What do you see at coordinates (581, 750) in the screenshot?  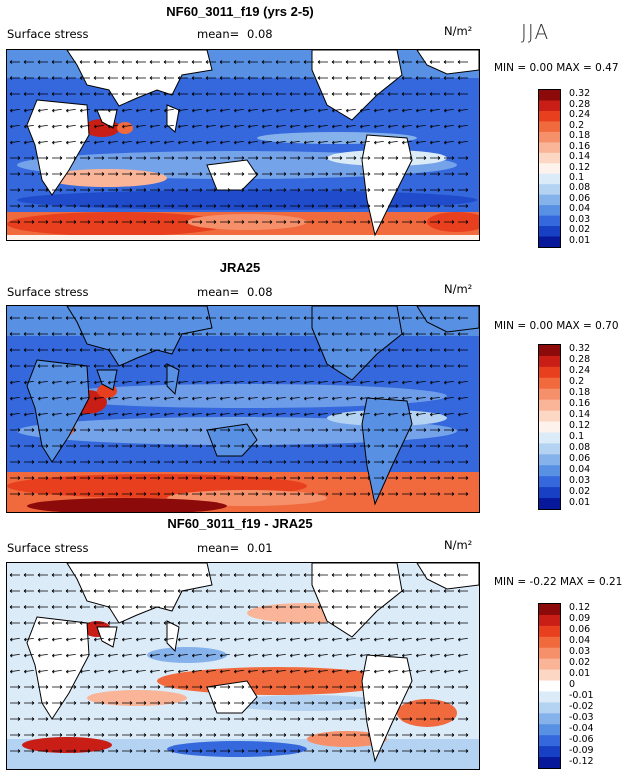 I see `colorbar-tick-label: -0.09` at bounding box center [581, 750].